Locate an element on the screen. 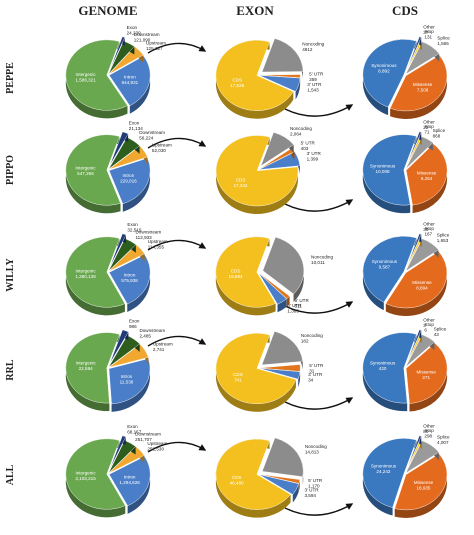  slice-value-downstream: 251,707 is located at coordinates (143, 439).